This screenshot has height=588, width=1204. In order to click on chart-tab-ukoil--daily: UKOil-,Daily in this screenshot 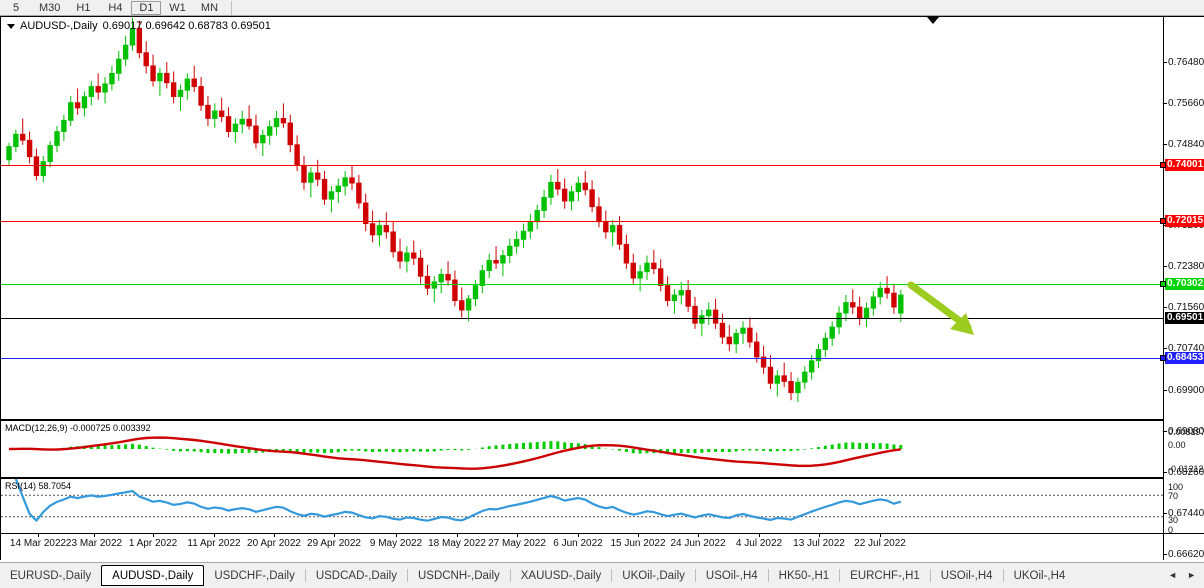, I will do `click(653, 575)`.